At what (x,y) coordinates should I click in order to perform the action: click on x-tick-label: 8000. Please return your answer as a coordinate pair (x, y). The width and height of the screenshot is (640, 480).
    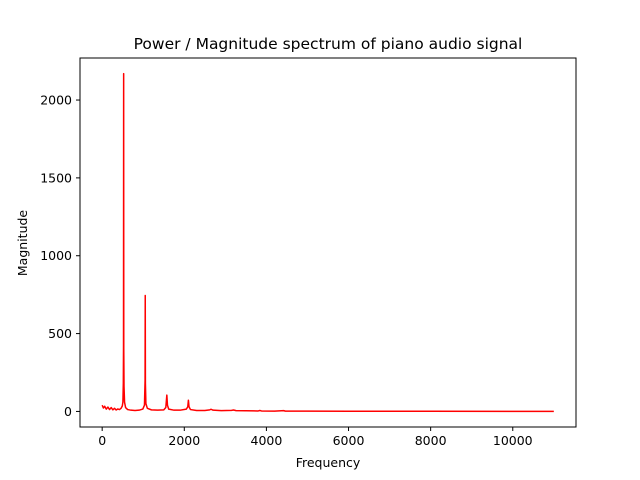
    Looking at the image, I should click on (431, 440).